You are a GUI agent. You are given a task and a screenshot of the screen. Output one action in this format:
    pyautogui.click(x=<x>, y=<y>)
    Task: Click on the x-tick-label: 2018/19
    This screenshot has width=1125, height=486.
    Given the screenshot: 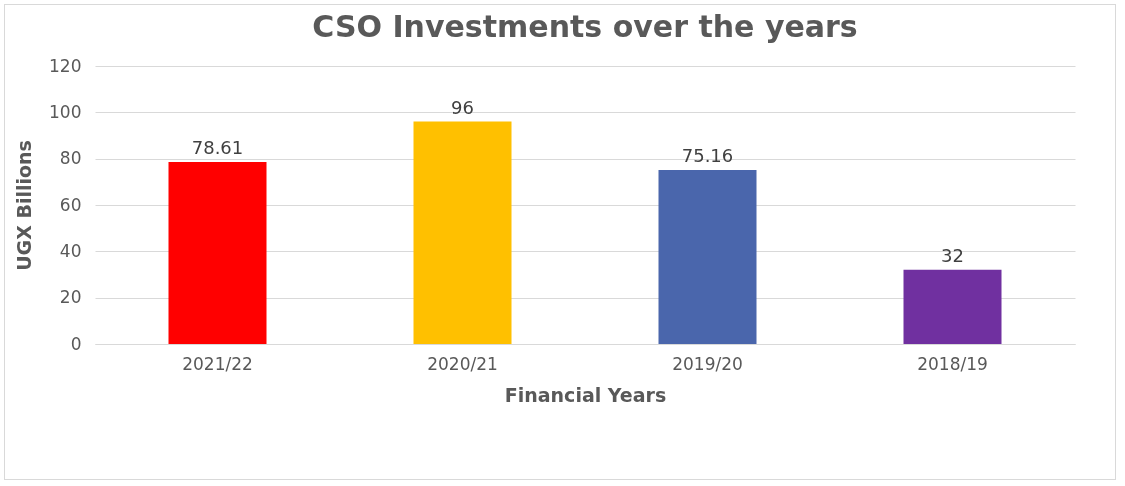 What is the action you would take?
    pyautogui.click(x=952, y=363)
    